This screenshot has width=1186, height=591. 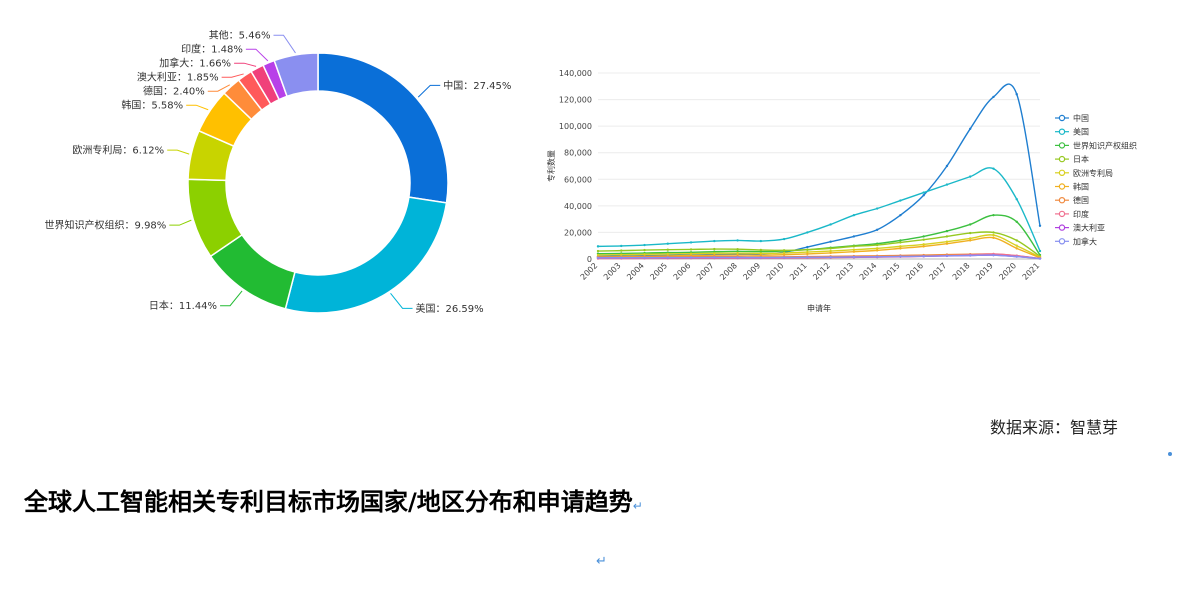 I want to click on legend-item-6: 德国, so click(x=1072, y=200).